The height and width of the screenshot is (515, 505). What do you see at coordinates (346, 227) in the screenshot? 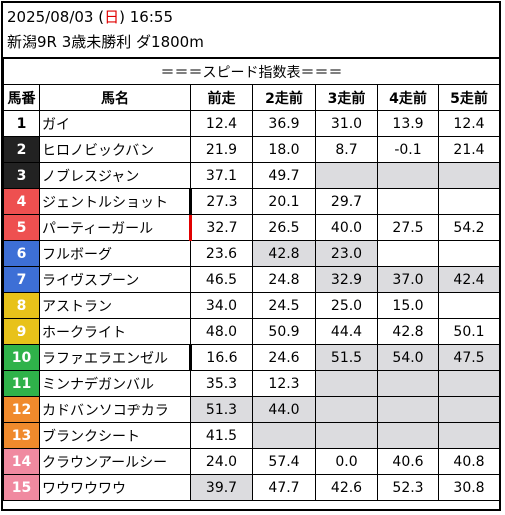
I see `speed-index-cell: 40.0` at bounding box center [346, 227].